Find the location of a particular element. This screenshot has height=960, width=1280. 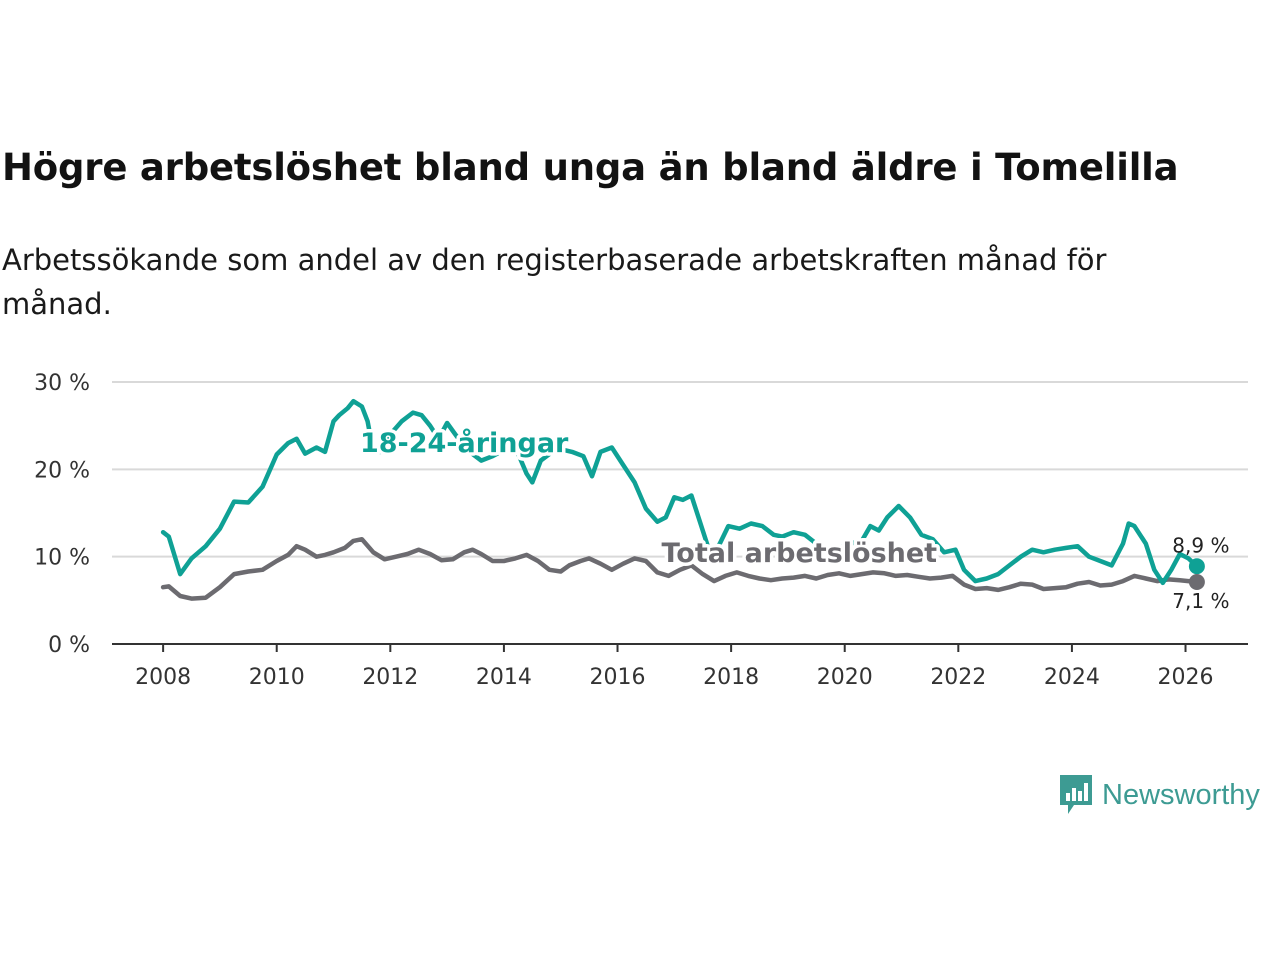

y-axis: 0 % 10 % 20 % 30 % is located at coordinates (62, 514).